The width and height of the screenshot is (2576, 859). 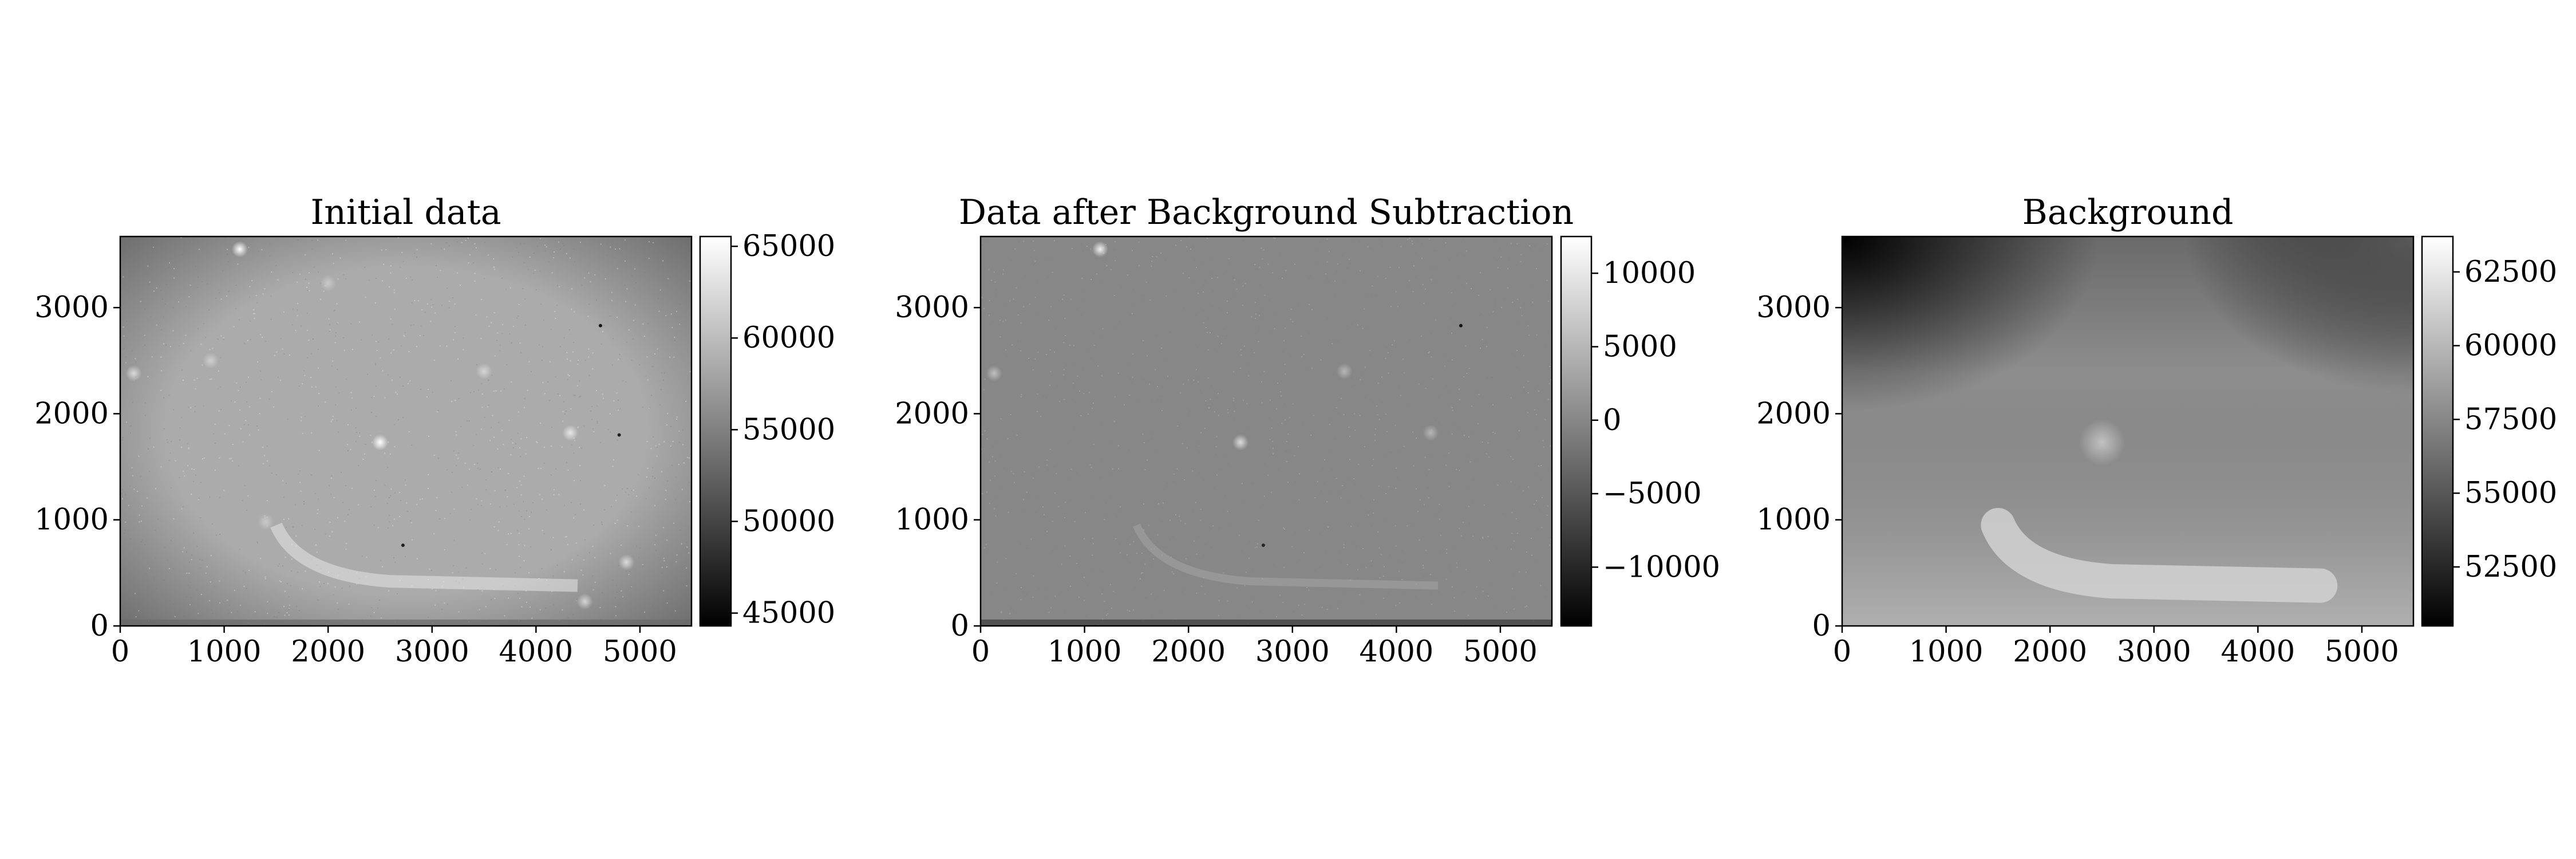 I want to click on colorbar-tick-label: −10000, so click(x=1661, y=567).